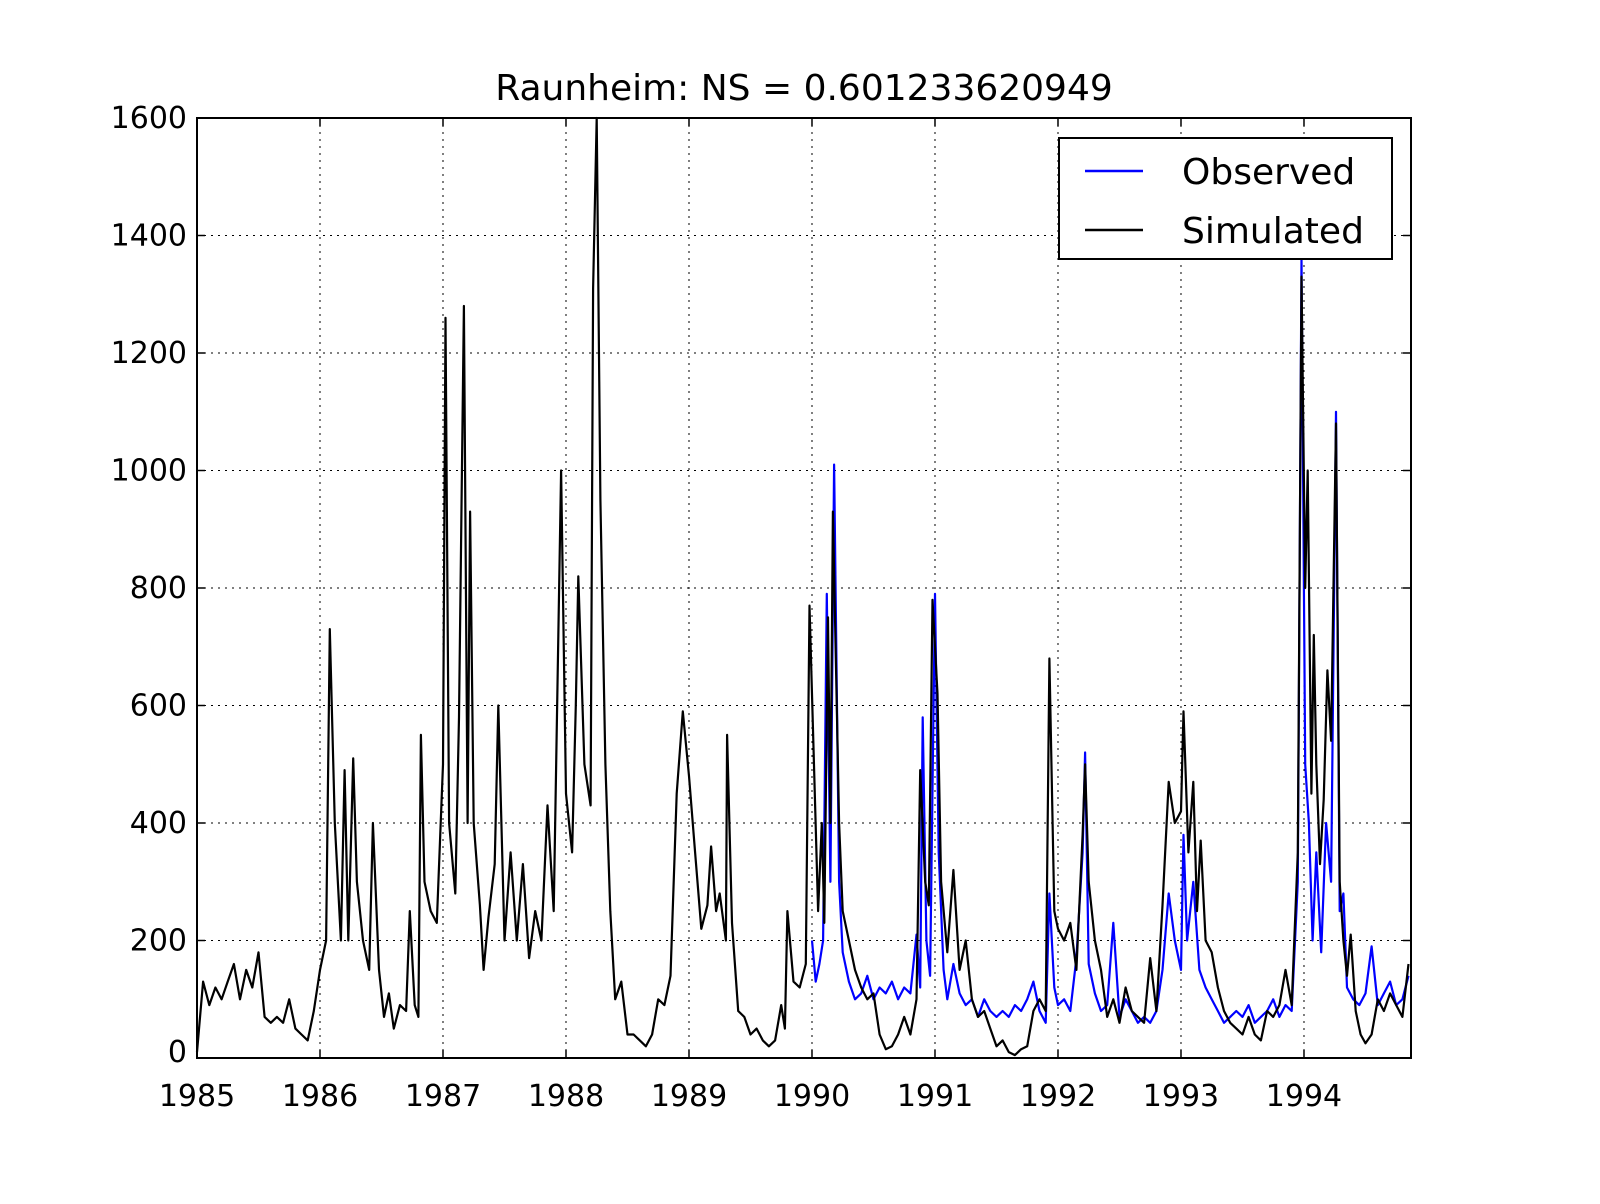 Image resolution: width=1600 pixels, height=1204 pixels. Describe the element at coordinates (158, 941) in the screenshot. I see `y-tick-label: 200` at that location.